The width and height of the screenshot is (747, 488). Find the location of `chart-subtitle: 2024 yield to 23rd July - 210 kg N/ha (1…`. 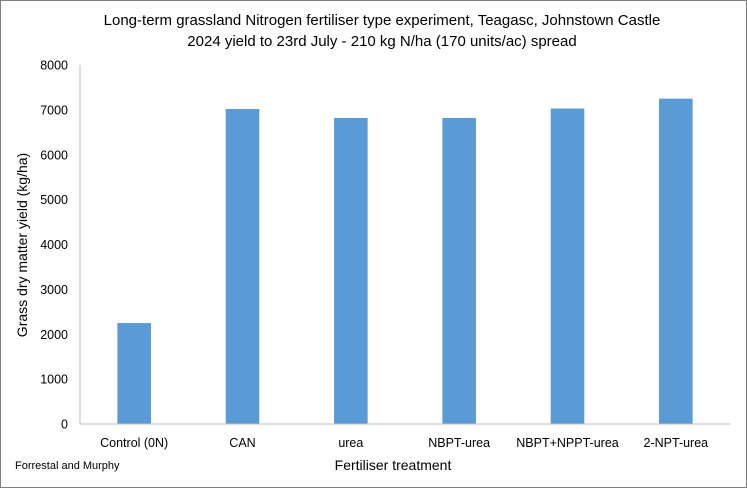

chart-subtitle: 2024 yield to 23rd July - 210 kg N/ha (1… is located at coordinates (381, 41).